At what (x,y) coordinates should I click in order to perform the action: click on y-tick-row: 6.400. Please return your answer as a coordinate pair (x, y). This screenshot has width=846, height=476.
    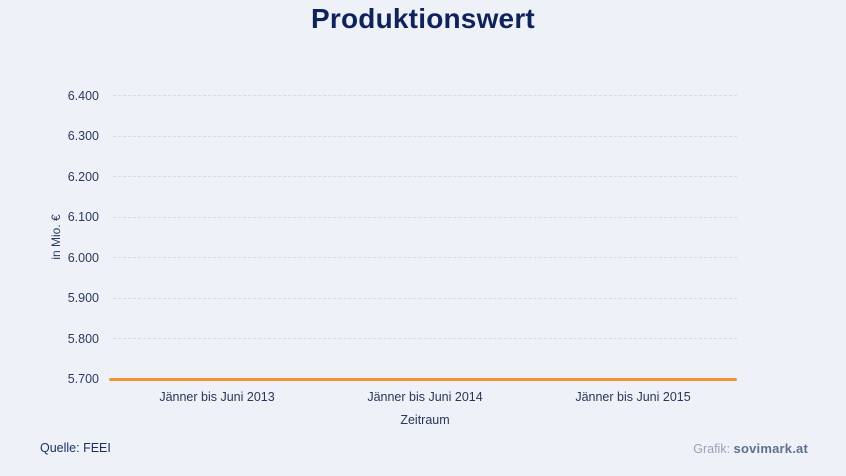
    Looking at the image, I should click on (402, 96).